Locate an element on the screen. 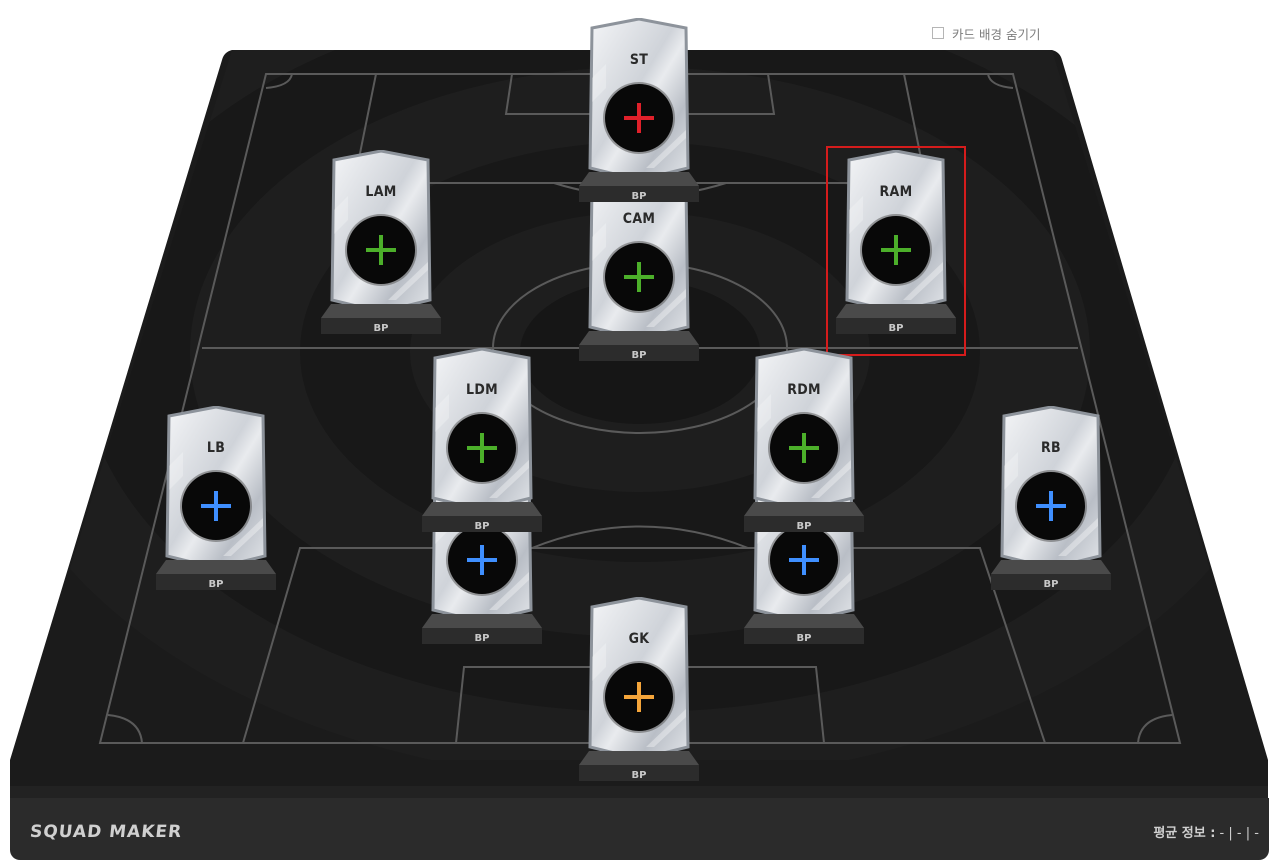  checkbox-box is located at coordinates (938, 33).